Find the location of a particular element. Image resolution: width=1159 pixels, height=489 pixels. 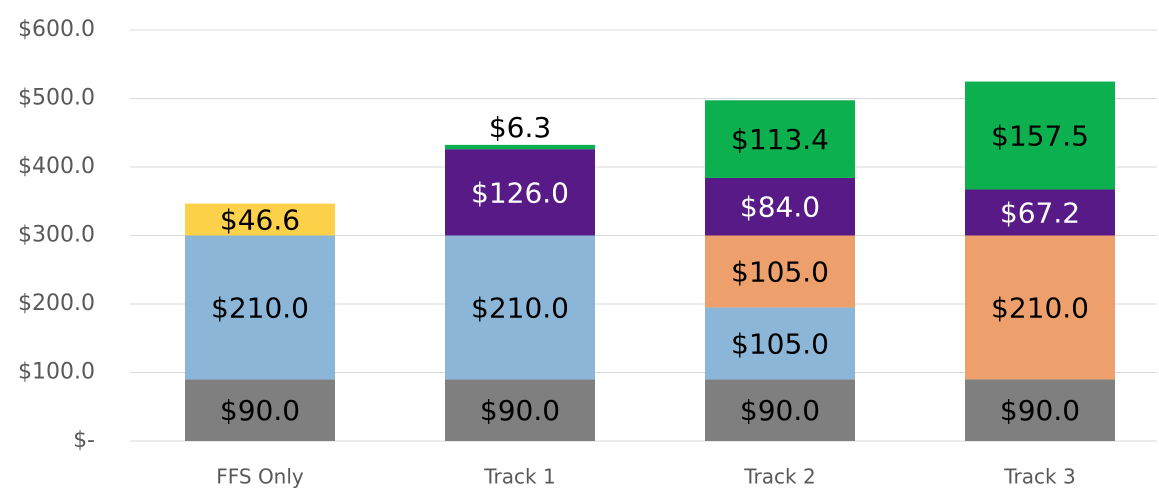

x-tick-label: FFS Only is located at coordinates (260, 477).